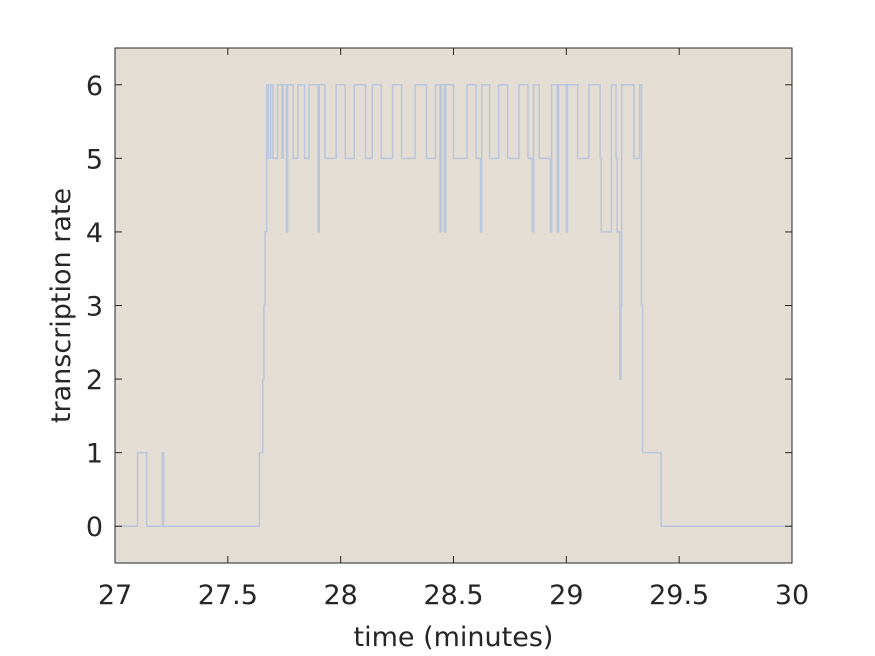 This screenshot has width=875, height=656. Describe the element at coordinates (94, 454) in the screenshot. I see `y-tick-label: 1` at that location.